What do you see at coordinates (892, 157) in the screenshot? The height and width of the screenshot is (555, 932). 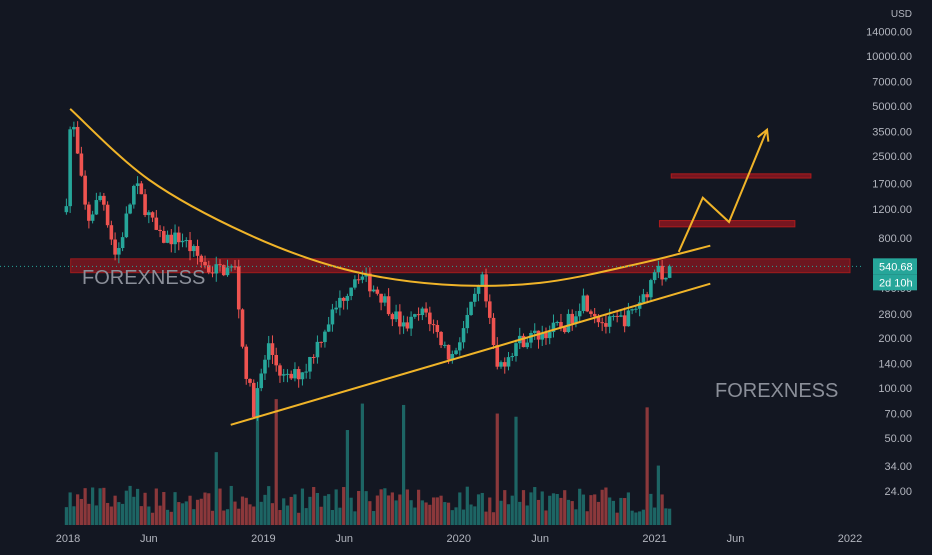 I see `y-tick-label: 2500.00` at bounding box center [892, 157].